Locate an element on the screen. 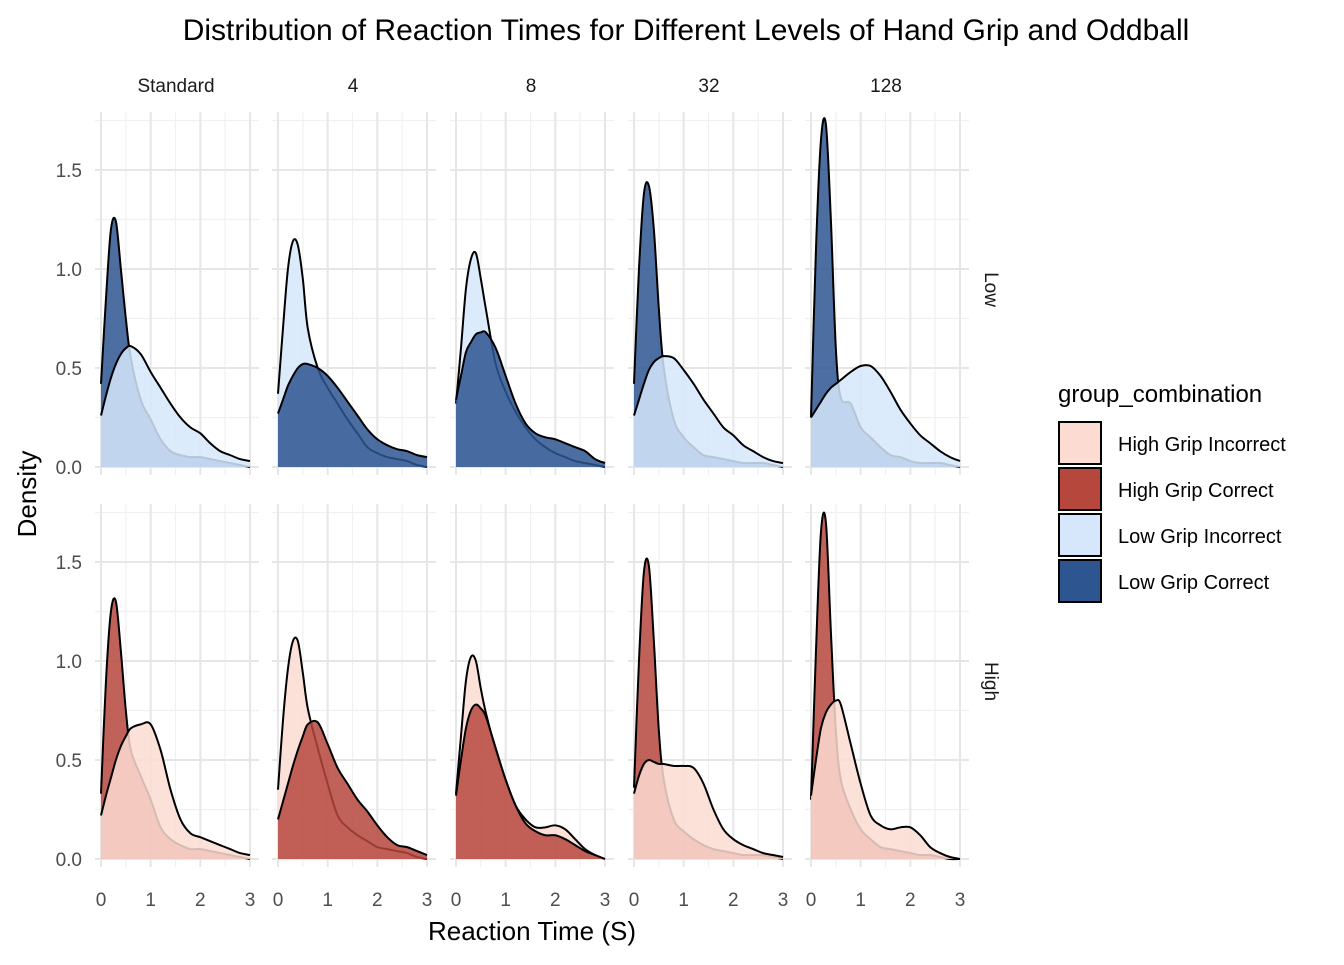 The height and width of the screenshot is (965, 1344). density-area-high-grip-correct is located at coordinates (352, 789).